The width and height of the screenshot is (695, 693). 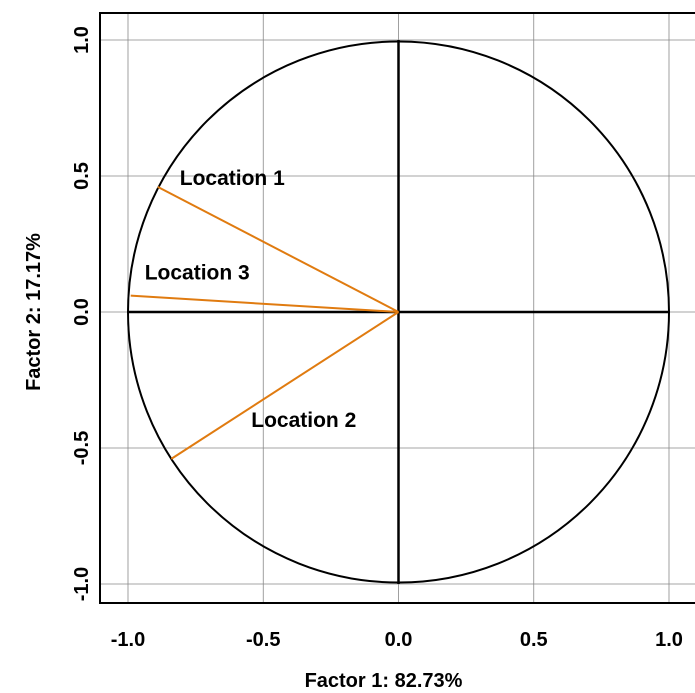 I want to click on x-tick-label: 0.0, so click(x=399, y=640).